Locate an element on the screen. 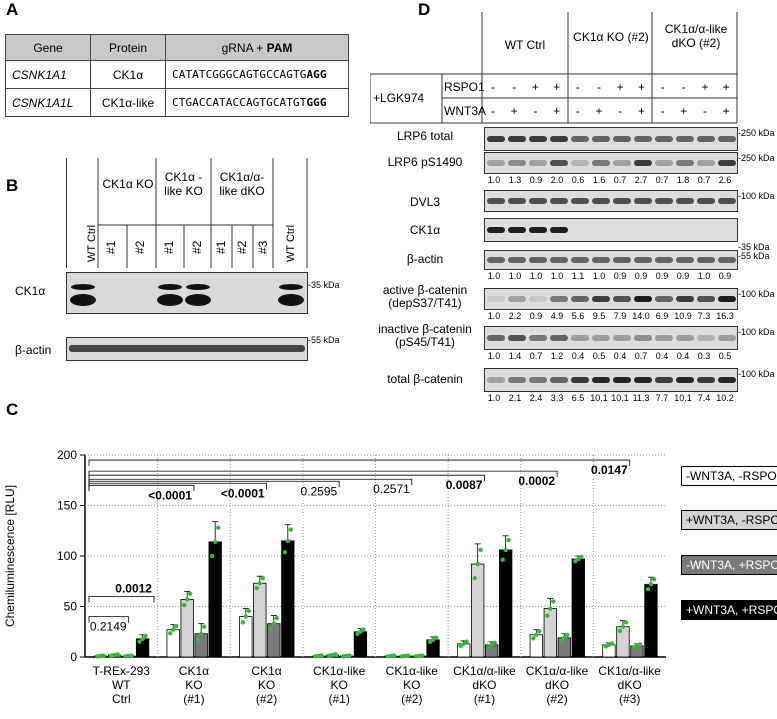 The image size is (777, 719). quant-value: 1.1 is located at coordinates (578, 276).